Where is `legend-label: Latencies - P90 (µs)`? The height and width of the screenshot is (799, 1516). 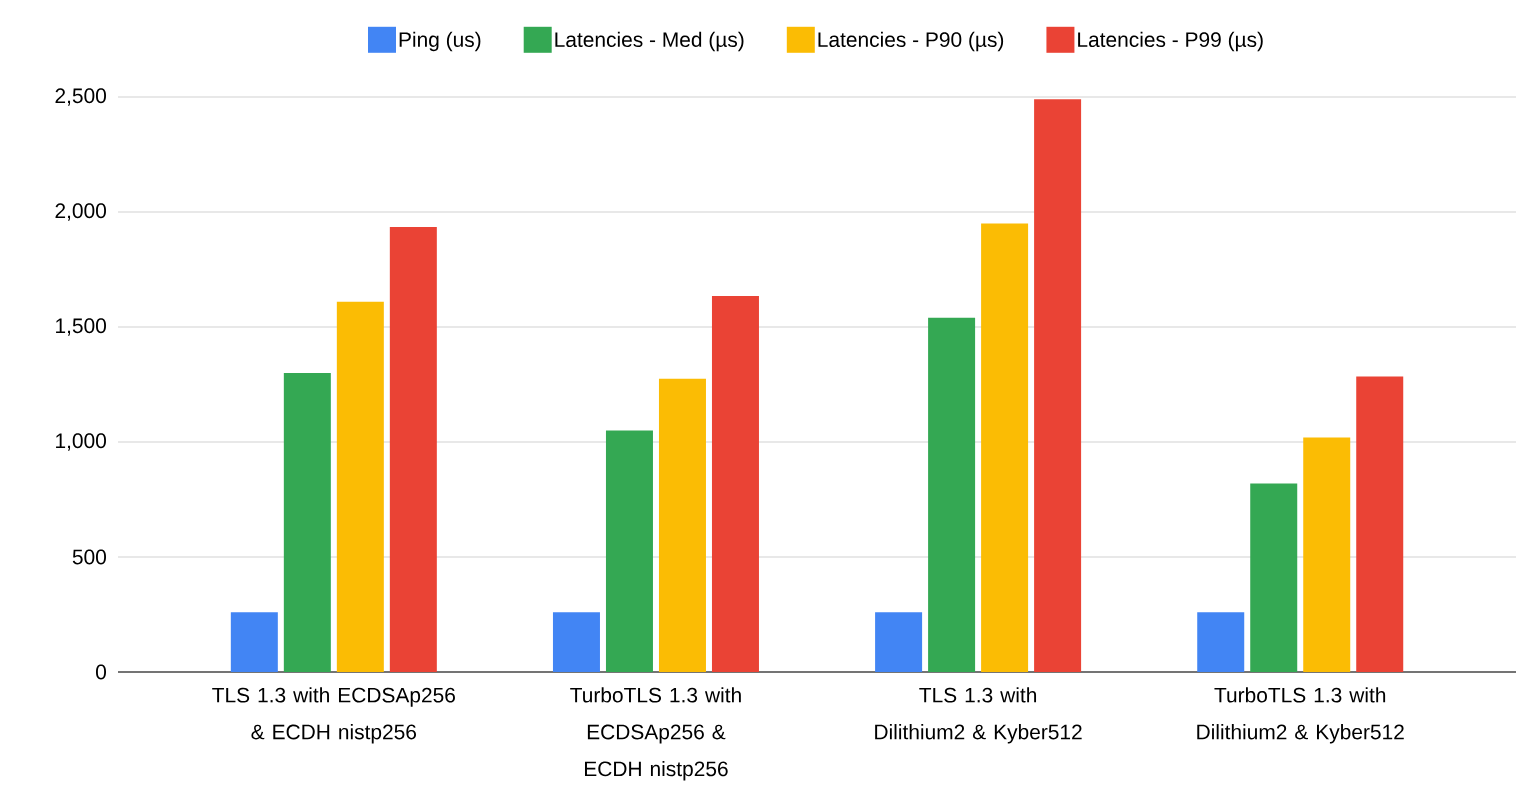 legend-label: Latencies - P90 (µs) is located at coordinates (911, 41).